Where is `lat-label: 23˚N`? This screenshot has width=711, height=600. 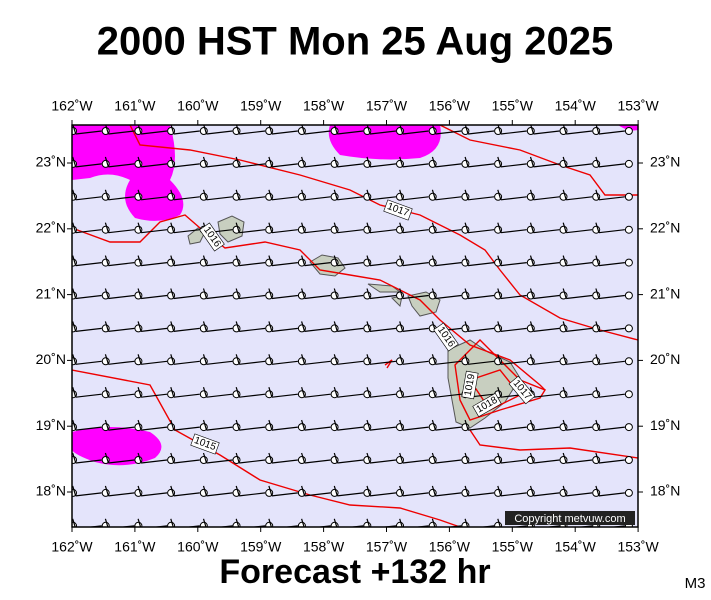
lat-label: 23˚N is located at coordinates (51, 162).